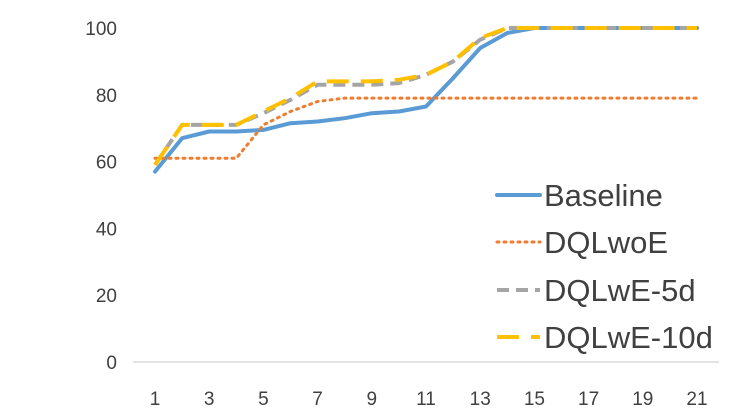 This screenshot has width=733, height=417. Describe the element at coordinates (106, 163) in the screenshot. I see `y-tick-label: 60` at that location.